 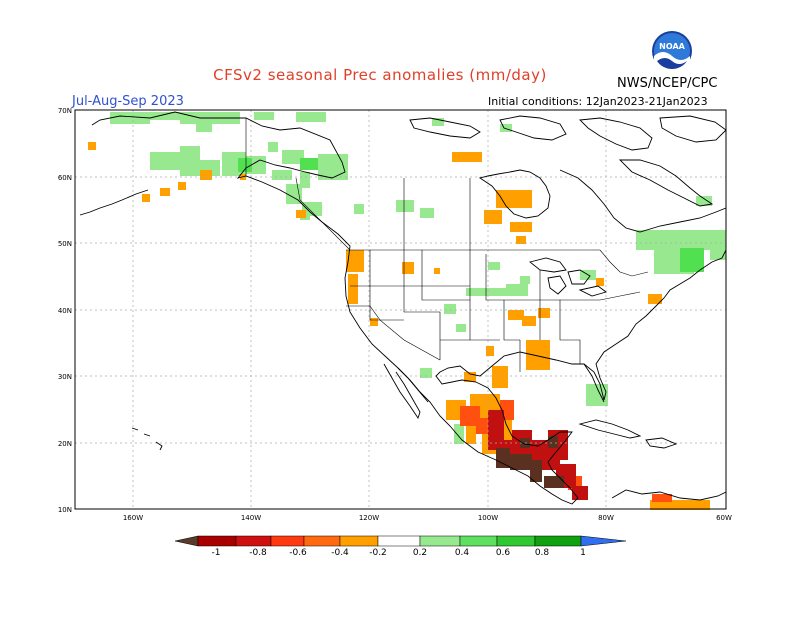 I want to click on colorbar-label: 1, so click(x=583, y=553).